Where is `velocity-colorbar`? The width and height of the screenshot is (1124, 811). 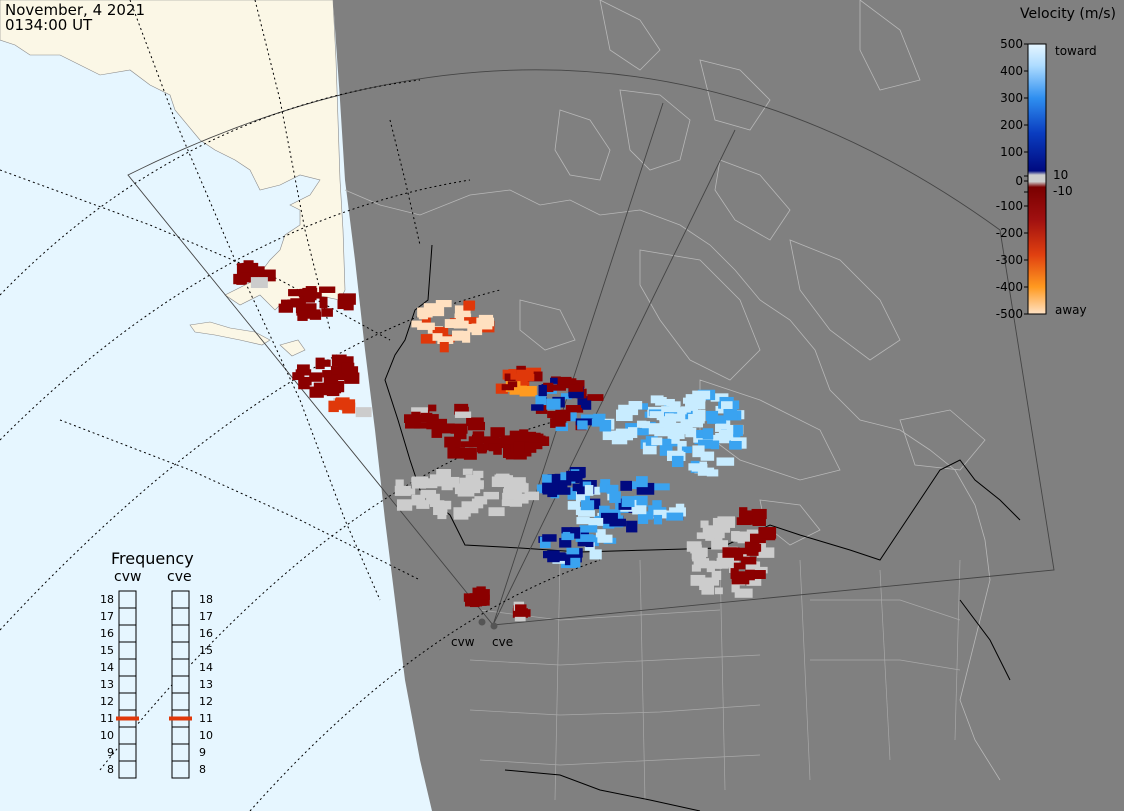
velocity-colorbar is located at coordinates (1037, 179).